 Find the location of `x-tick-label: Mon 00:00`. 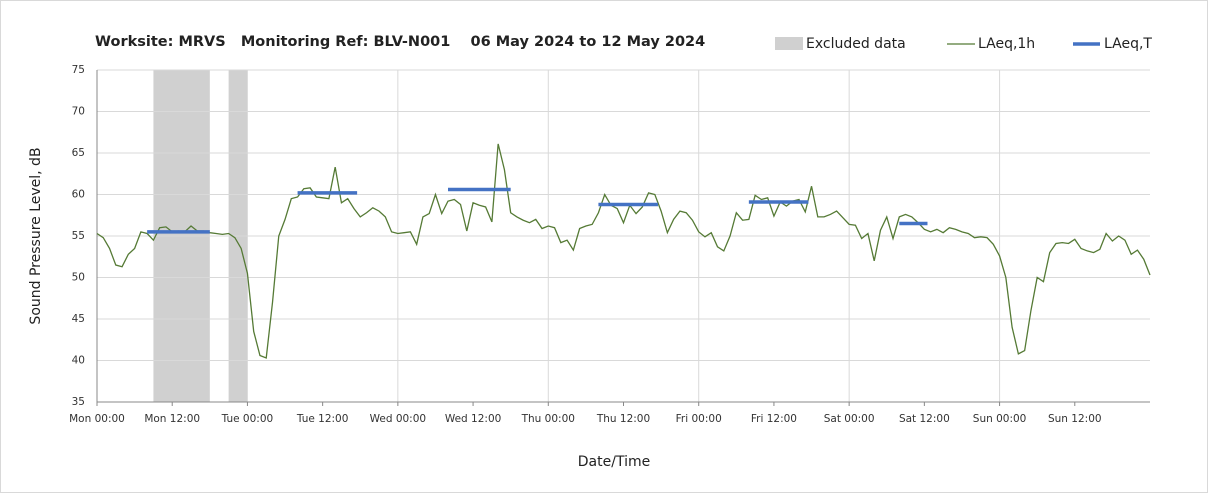

x-tick-label: Mon 00:00 is located at coordinates (97, 419).